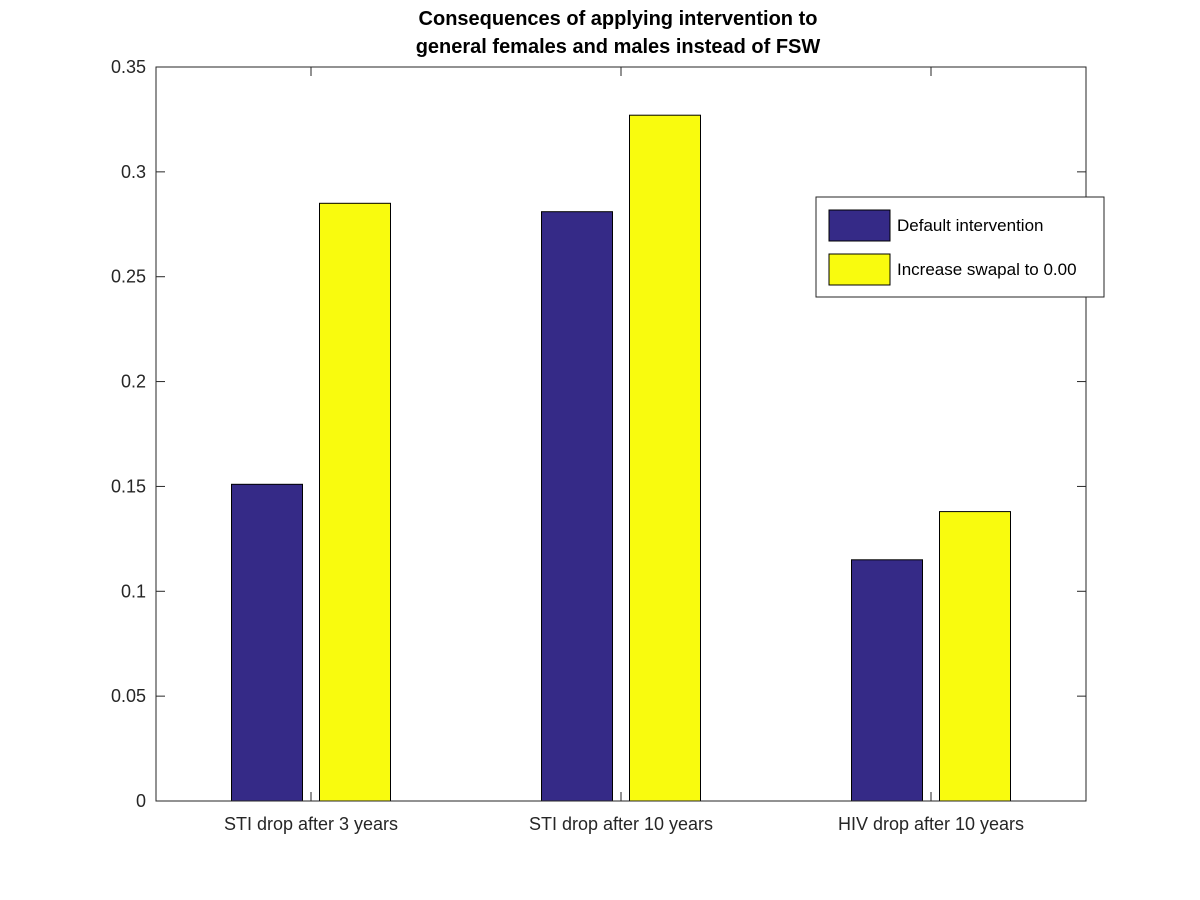 The height and width of the screenshot is (900, 1200). What do you see at coordinates (618, 47) in the screenshot?
I see `chart-title-line-2: general females and males instead of FSW` at bounding box center [618, 47].